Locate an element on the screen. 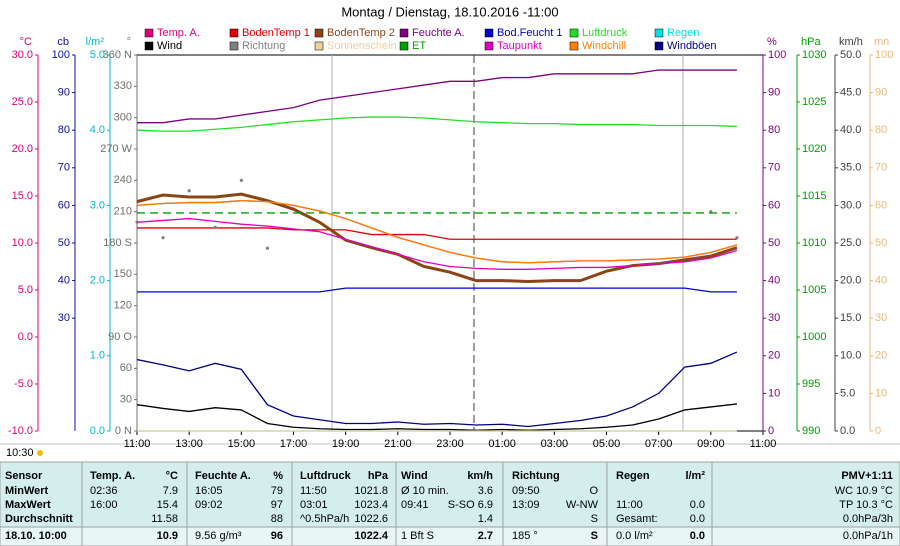  legend-label: Luftdruck is located at coordinates (605, 33).